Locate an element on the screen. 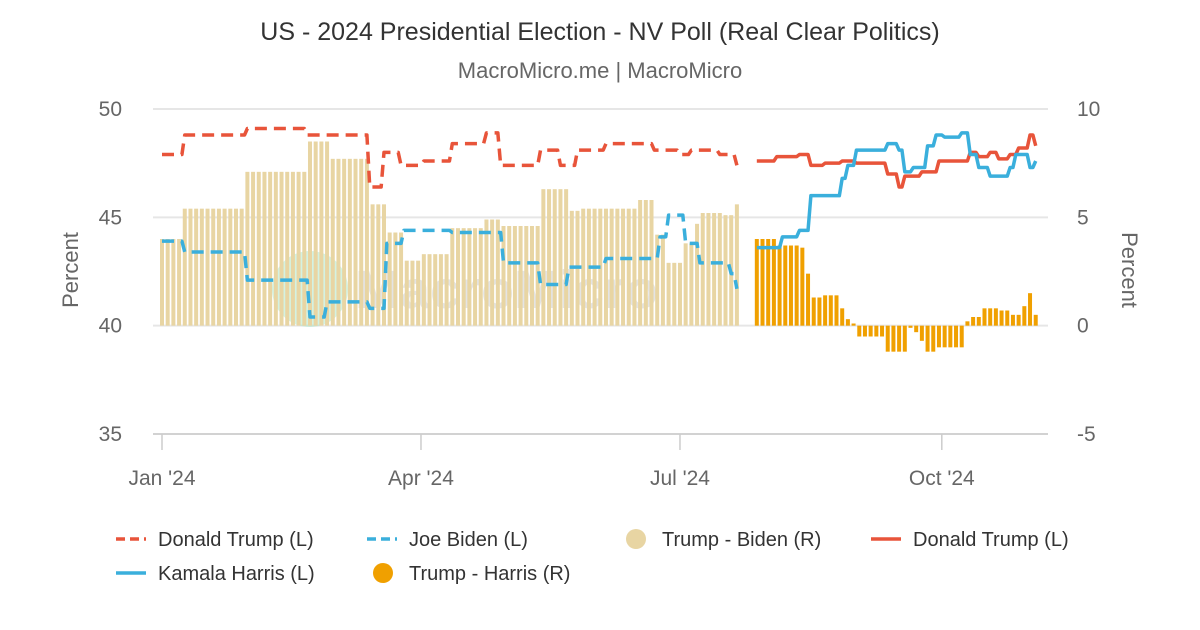 Image resolution: width=1200 pixels, height=630 pixels. y-left-tick-label: 35 is located at coordinates (110, 434).